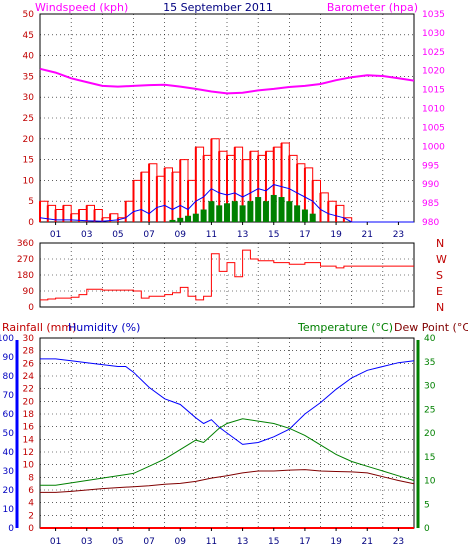 The image size is (468, 555). I want to click on rainfall-axis-label: Rainfall (mm), so click(39, 327).